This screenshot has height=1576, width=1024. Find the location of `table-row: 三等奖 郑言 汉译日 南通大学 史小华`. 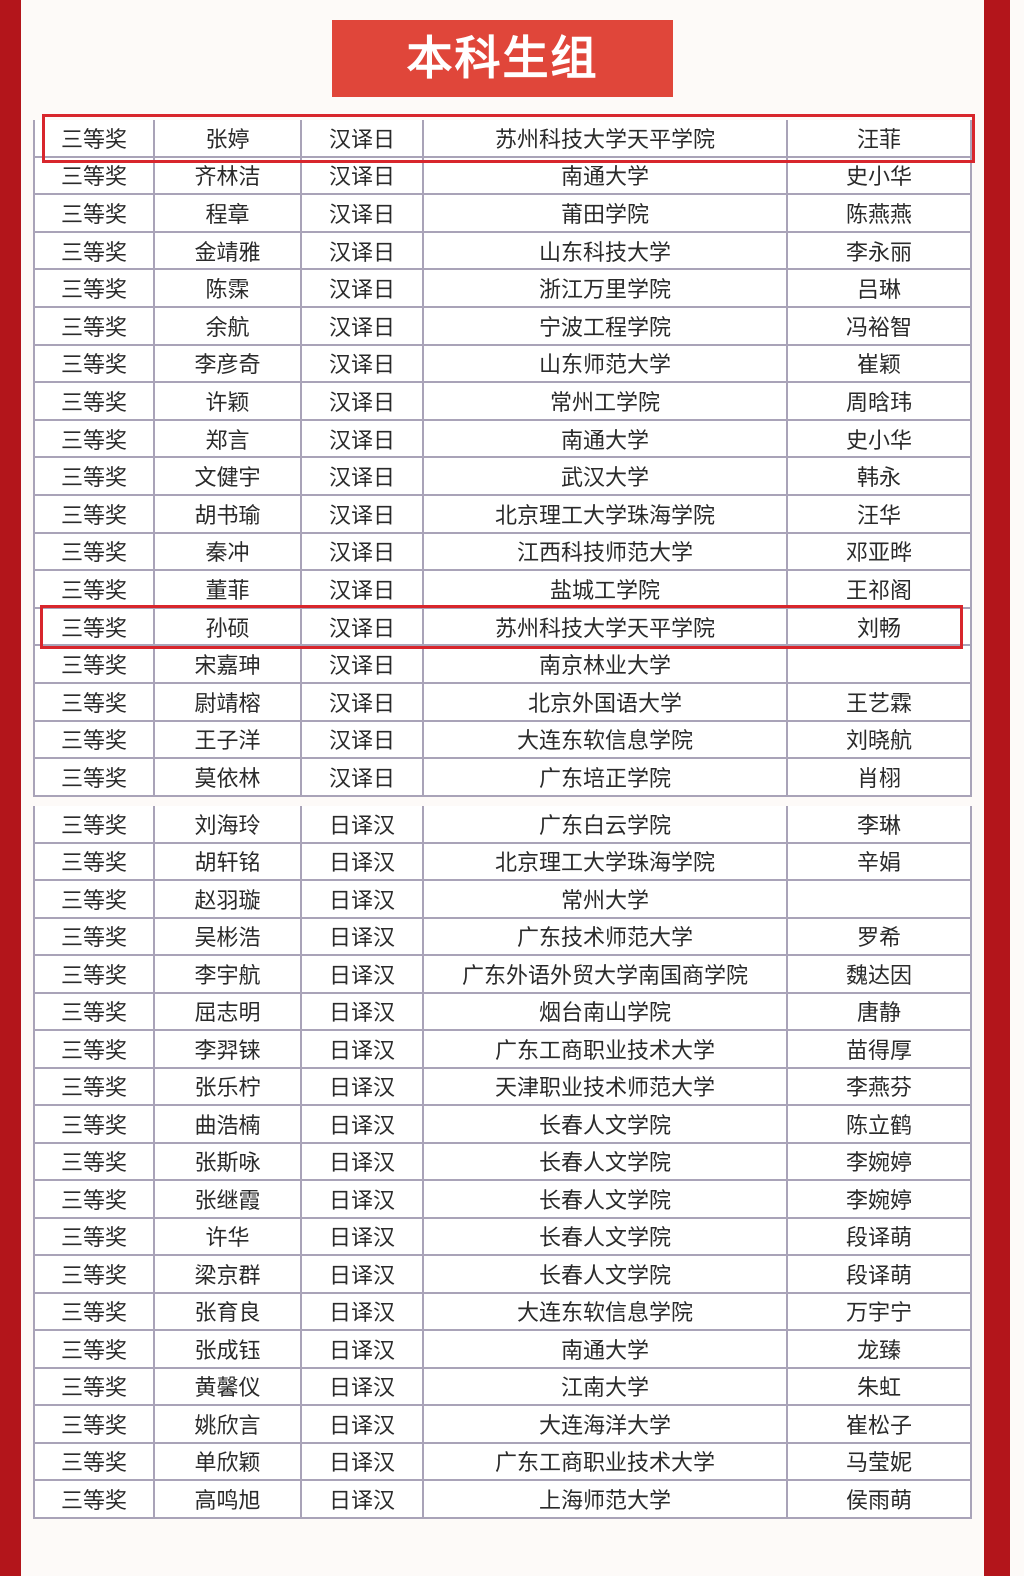

table-row: 三等奖 郑言 汉译日 南通大学 史小华 is located at coordinates (502, 439).